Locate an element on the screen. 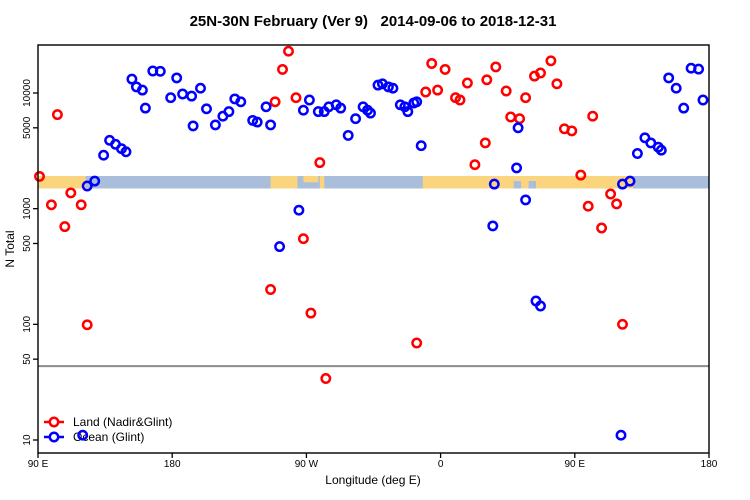  x-axis-label: Longitude (deg E) is located at coordinates (372, 480).